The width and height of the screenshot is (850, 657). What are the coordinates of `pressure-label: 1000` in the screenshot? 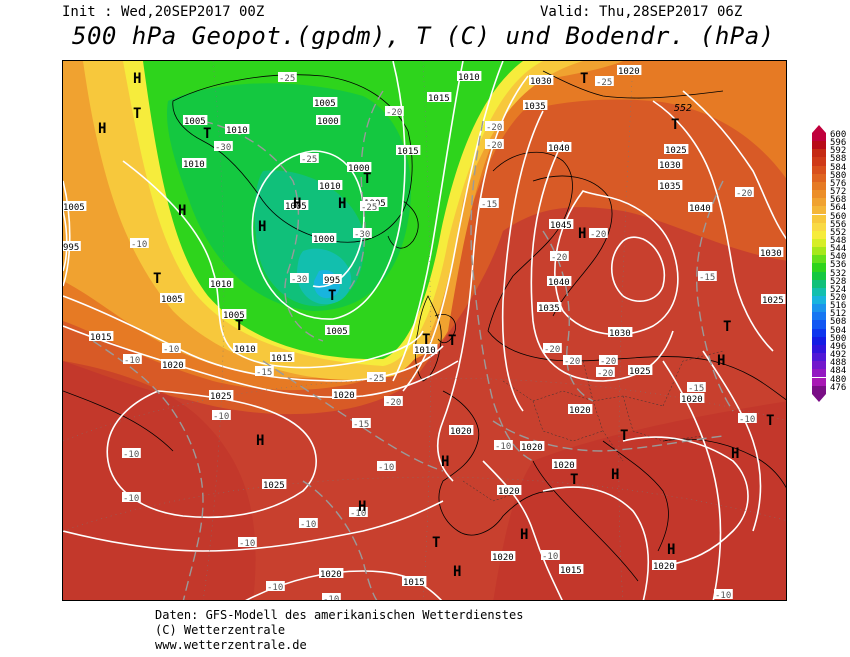 It's located at (324, 240).